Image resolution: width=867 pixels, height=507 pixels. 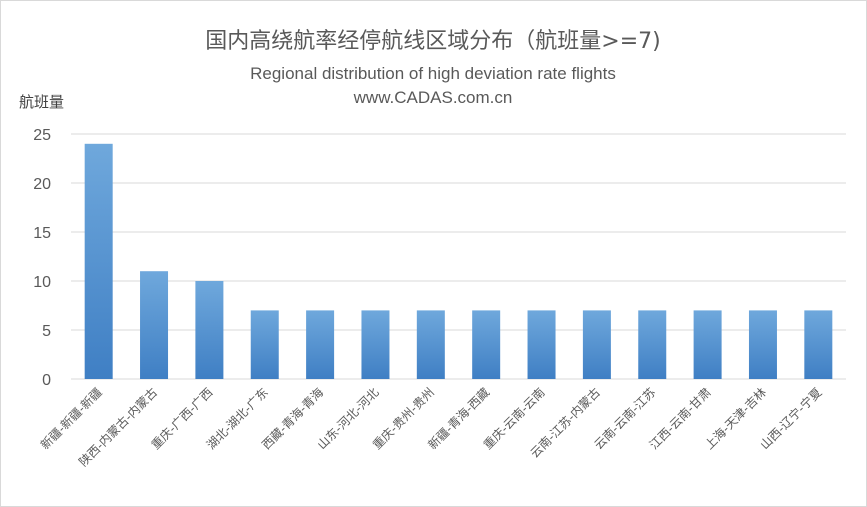 I want to click on y-tick-label-15: 15, so click(x=42, y=233).